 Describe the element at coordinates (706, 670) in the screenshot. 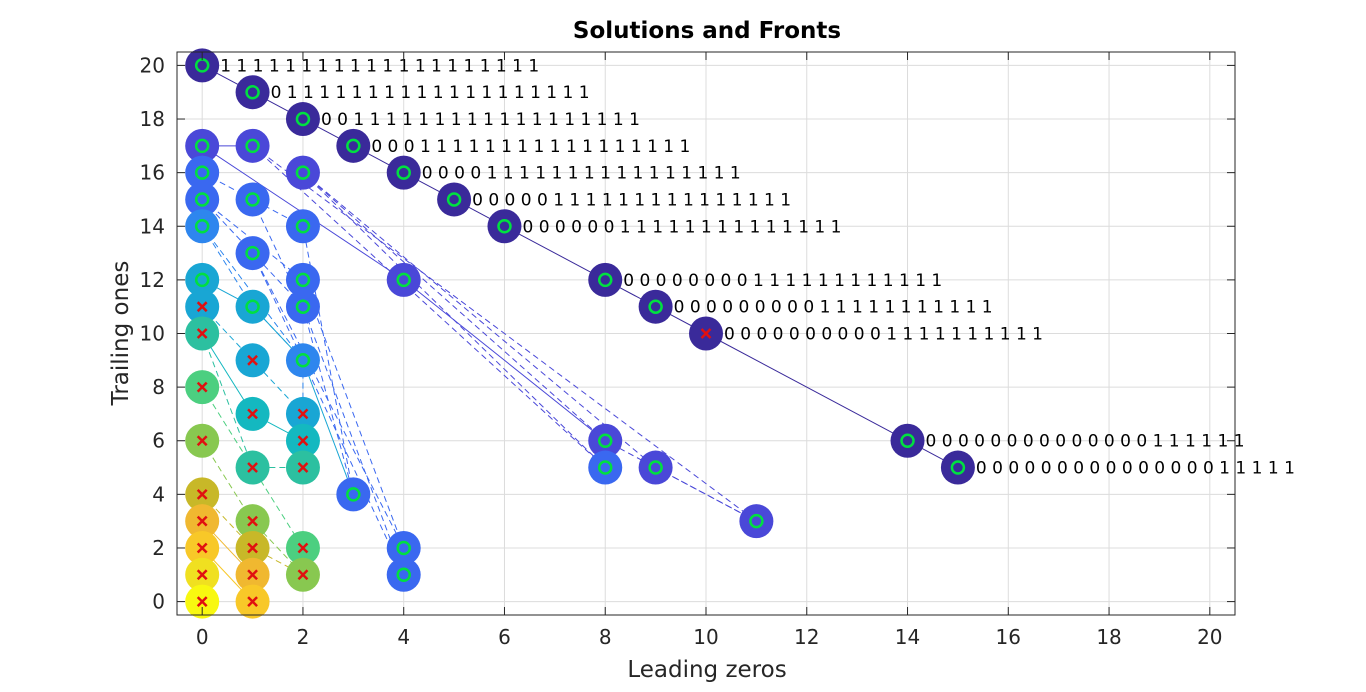

I see `x-axis-label: Leading zeros` at that location.